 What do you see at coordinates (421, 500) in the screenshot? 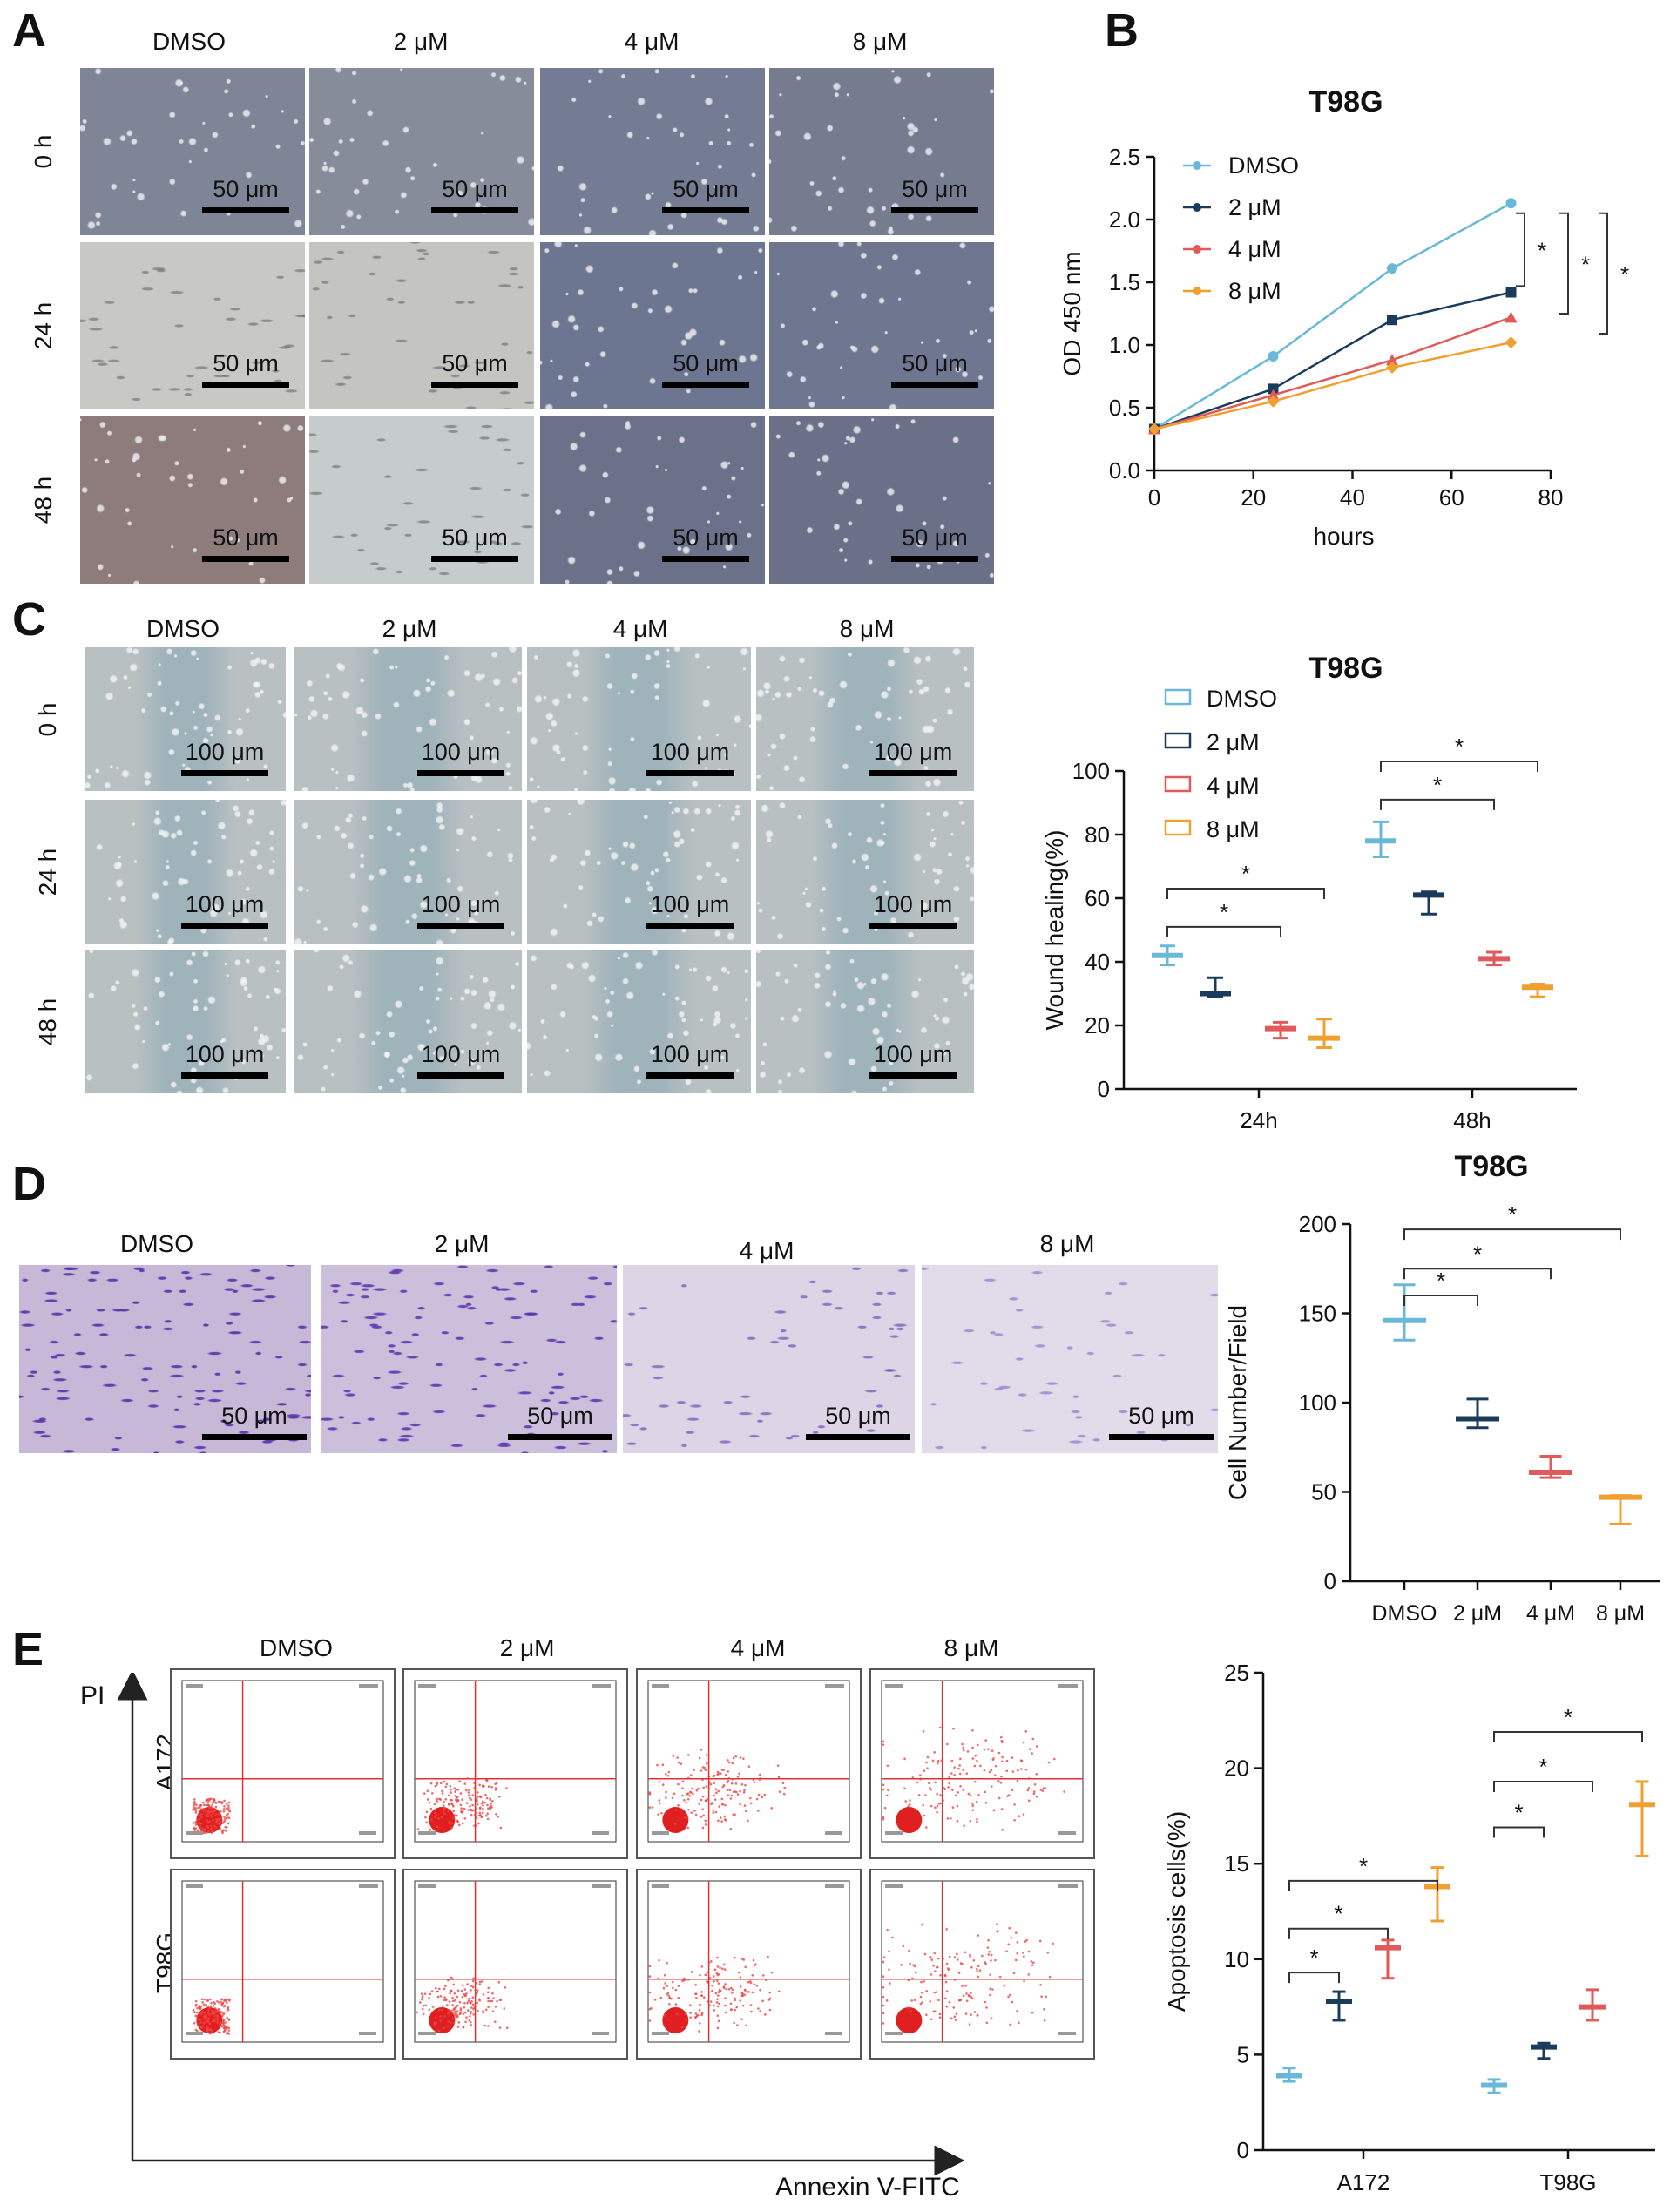
I see `a-photo-r2-c1` at bounding box center [421, 500].